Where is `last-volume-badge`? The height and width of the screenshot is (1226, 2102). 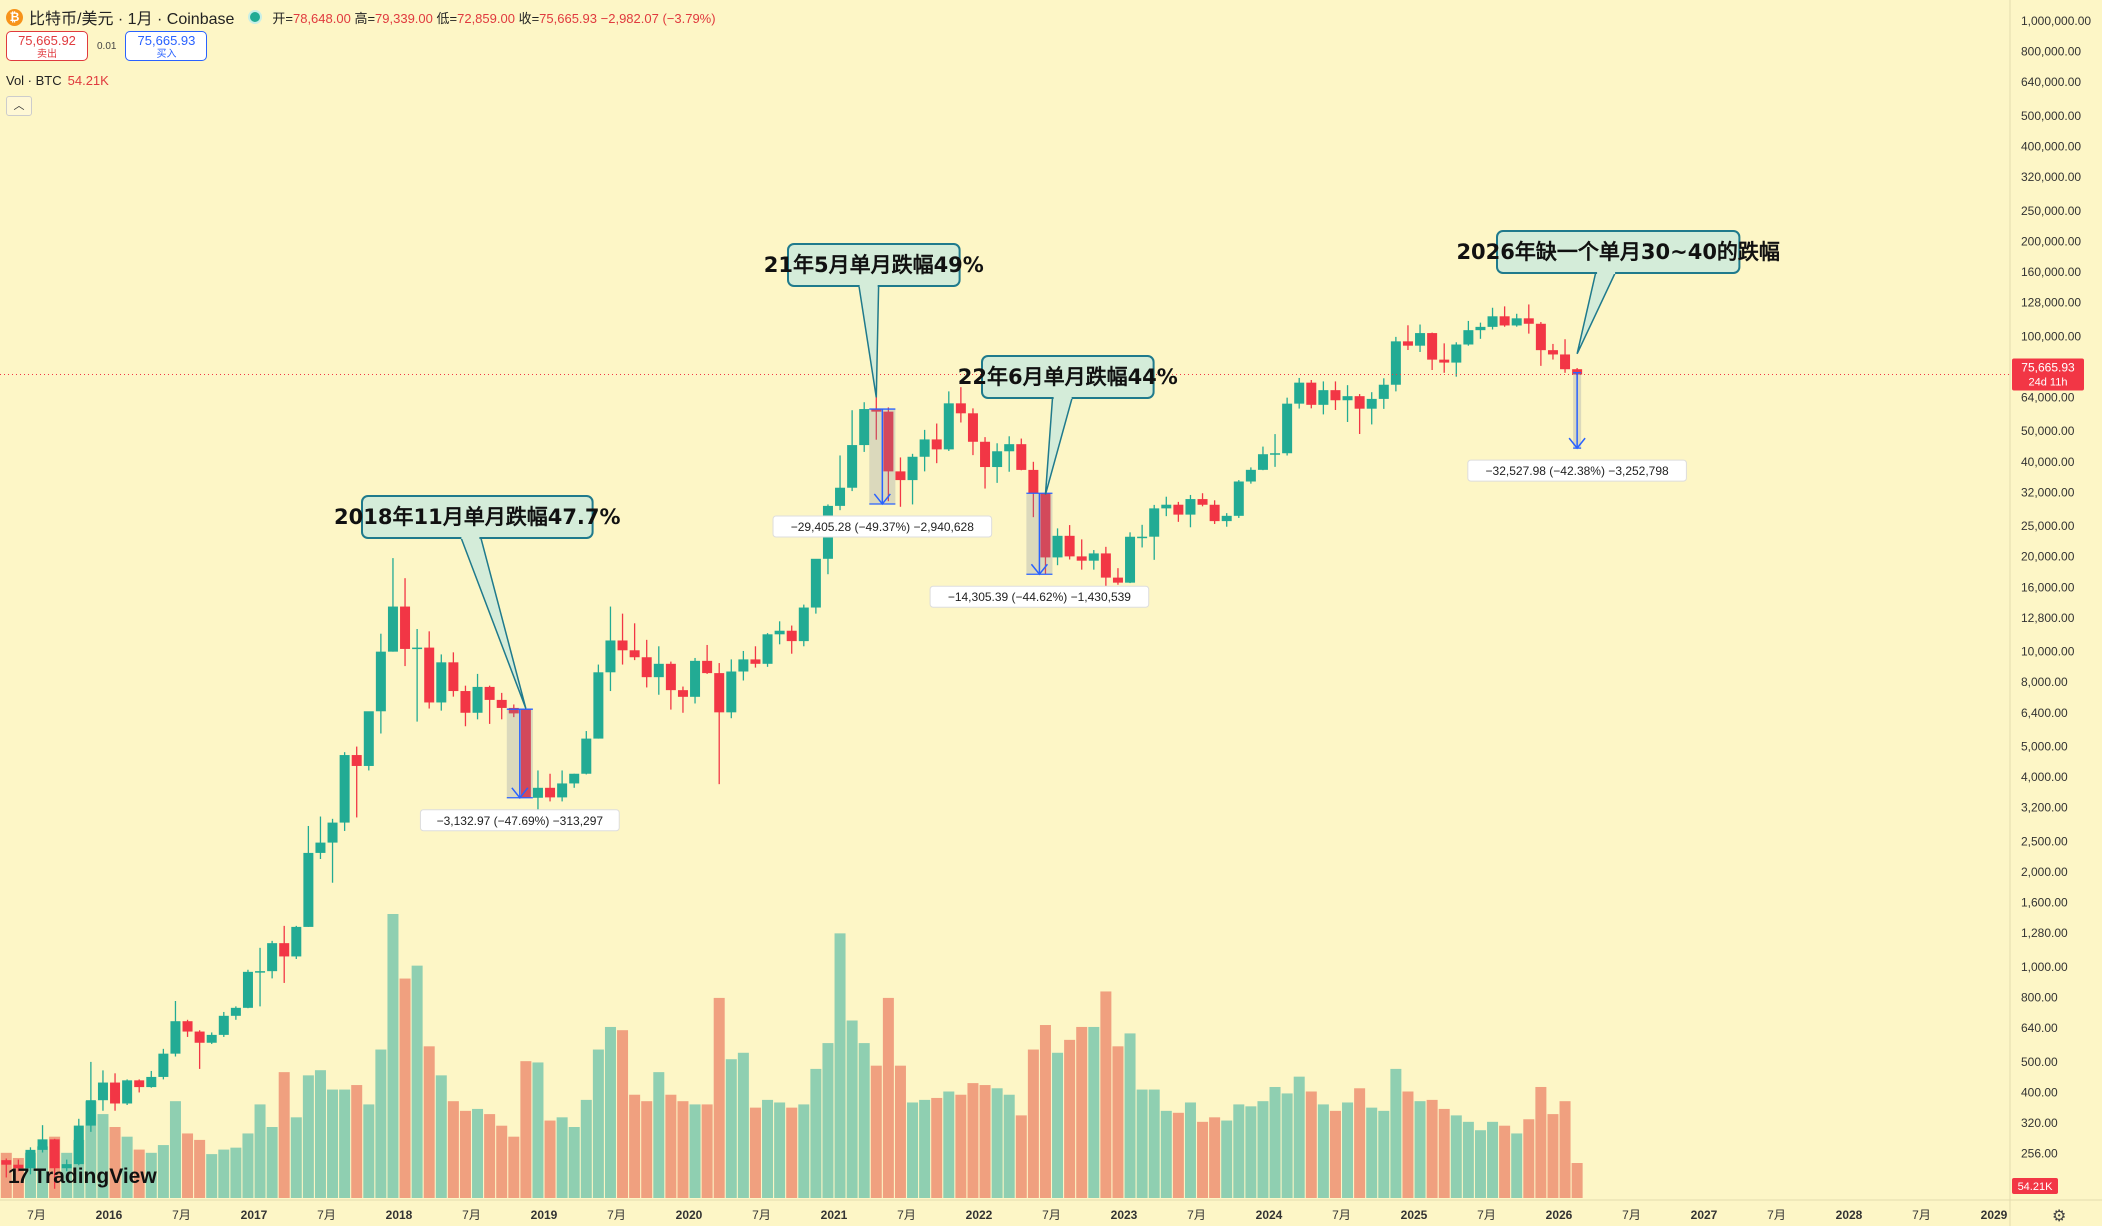 last-volume-badge is located at coordinates (2035, 1186).